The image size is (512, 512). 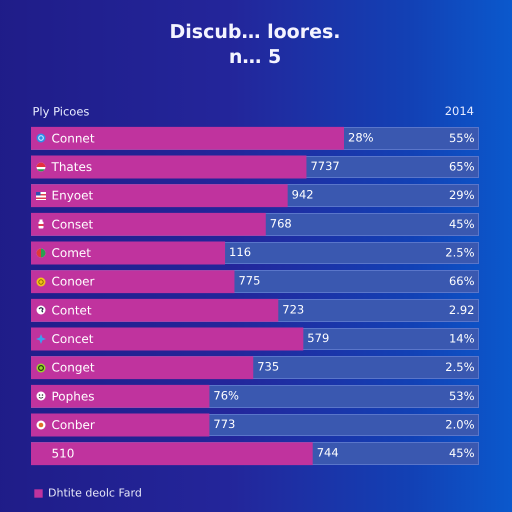 I want to click on y-tick-label: Conoer, so click(x=73, y=281).